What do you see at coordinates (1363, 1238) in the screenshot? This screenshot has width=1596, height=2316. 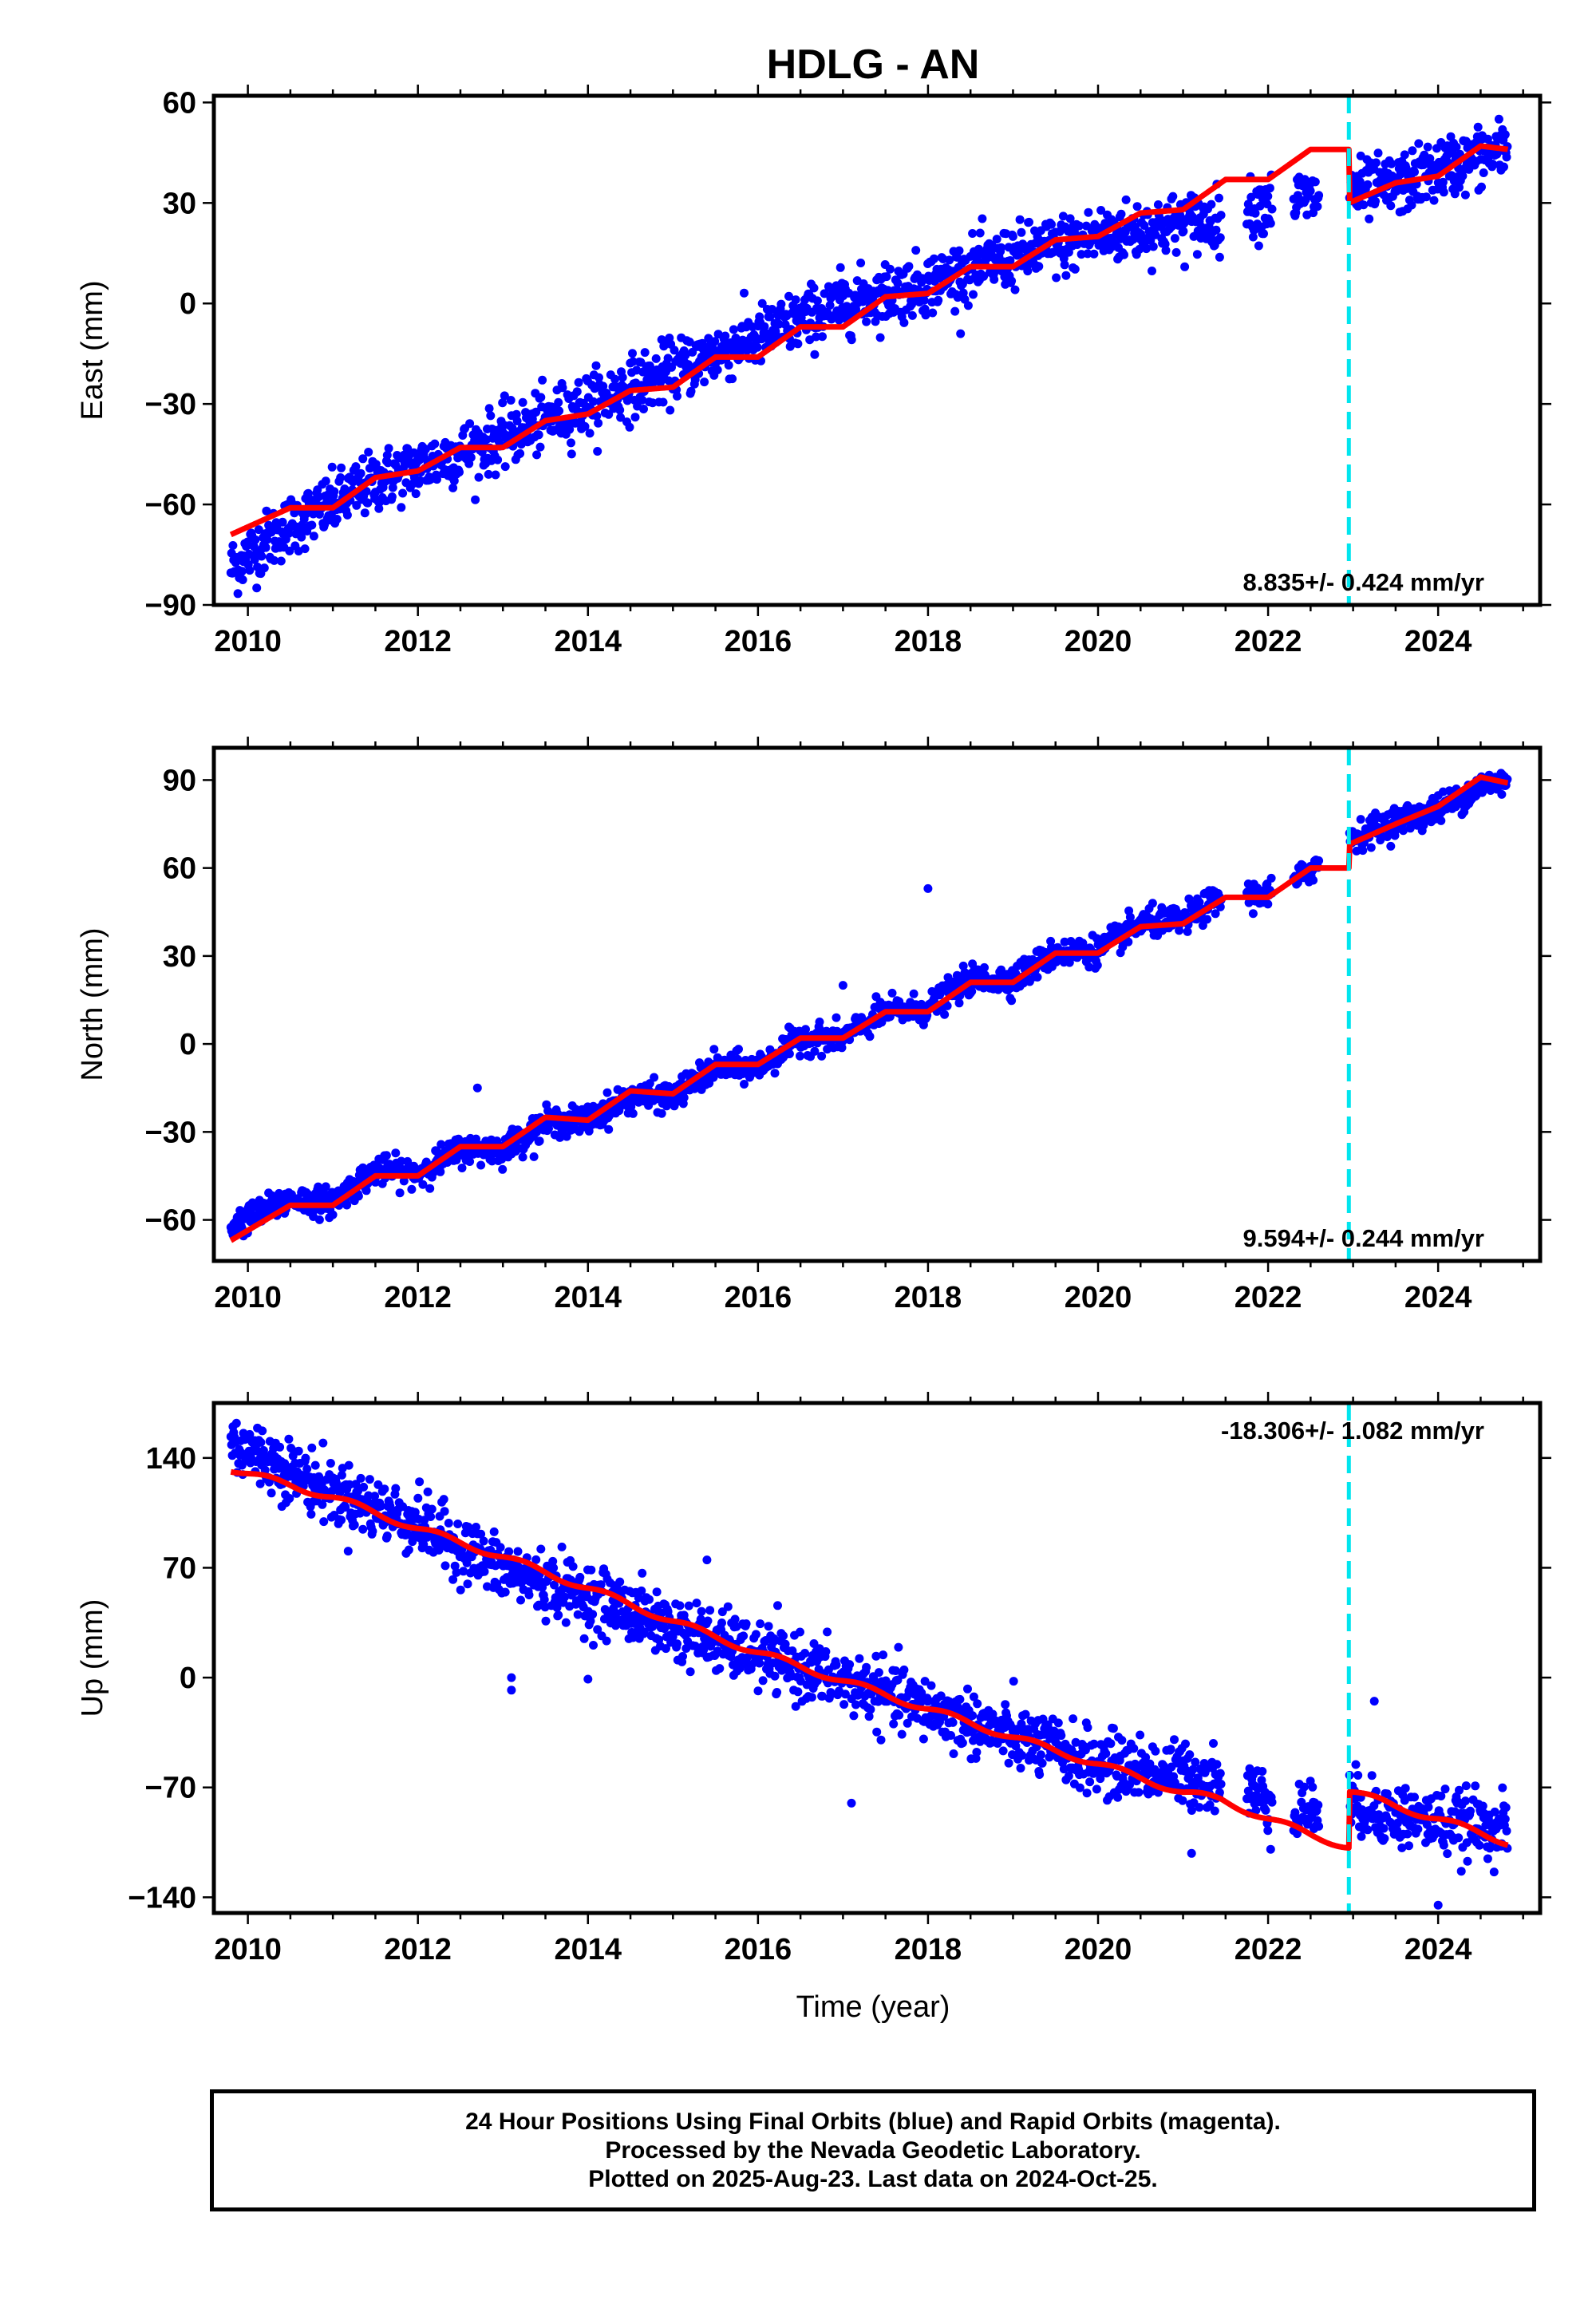 I see `velocity-rate-label: 9.594+/- 0.244 mm/yr` at bounding box center [1363, 1238].